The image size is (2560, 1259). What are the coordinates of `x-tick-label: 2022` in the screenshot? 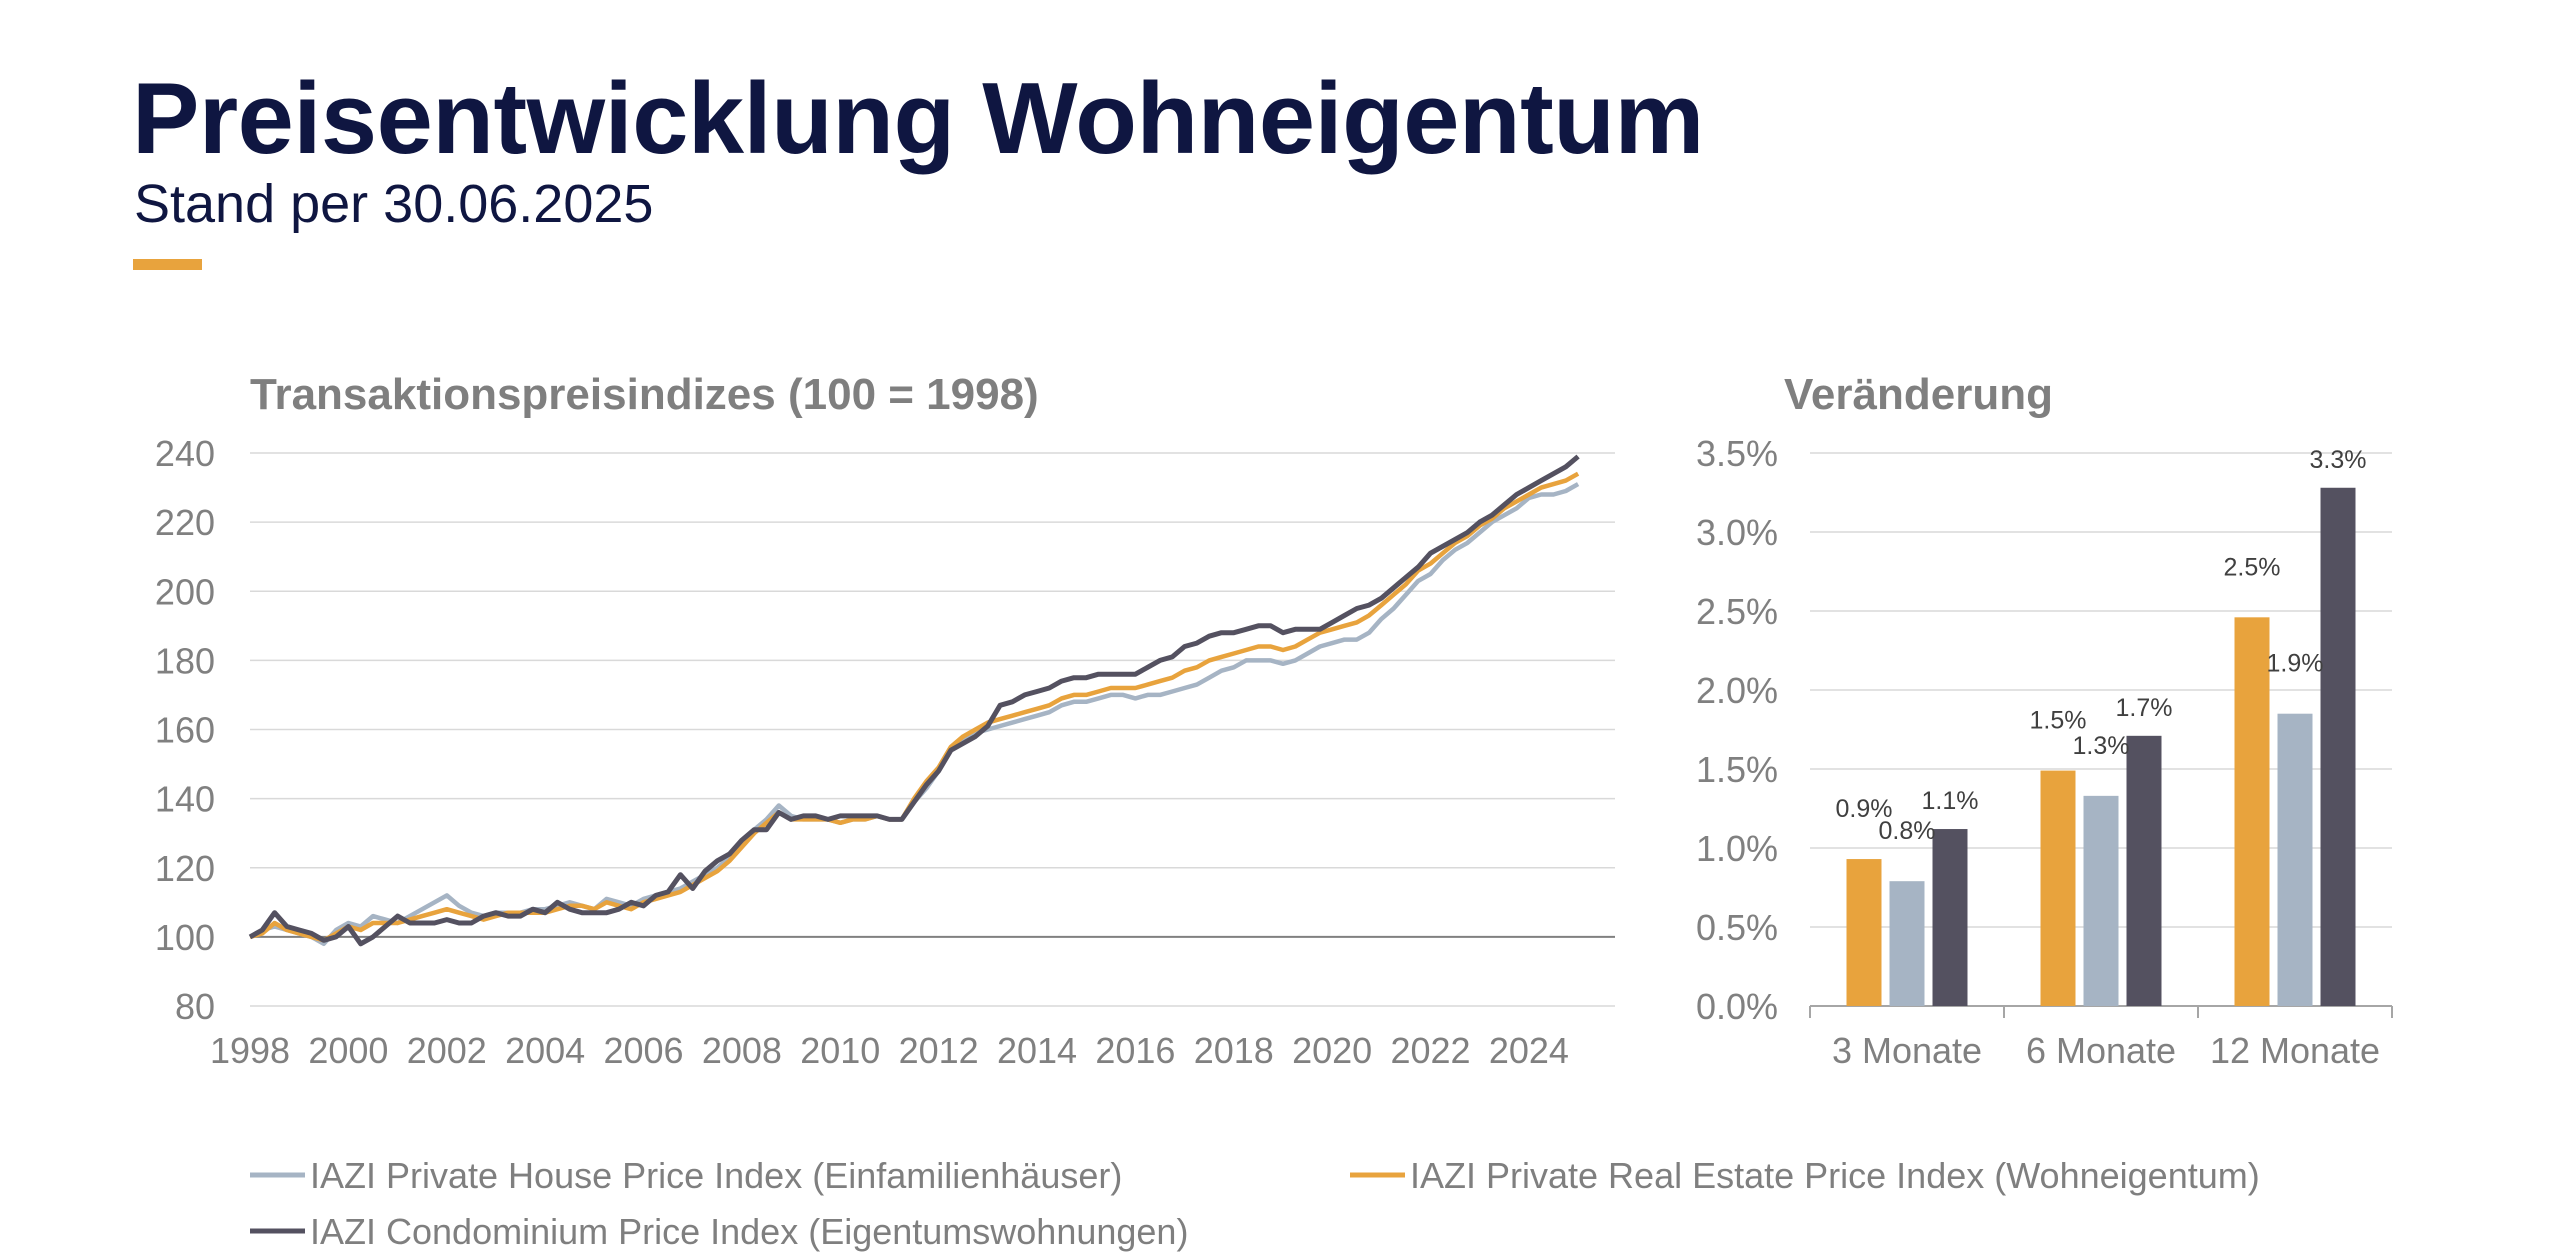 It's located at (1430, 1050).